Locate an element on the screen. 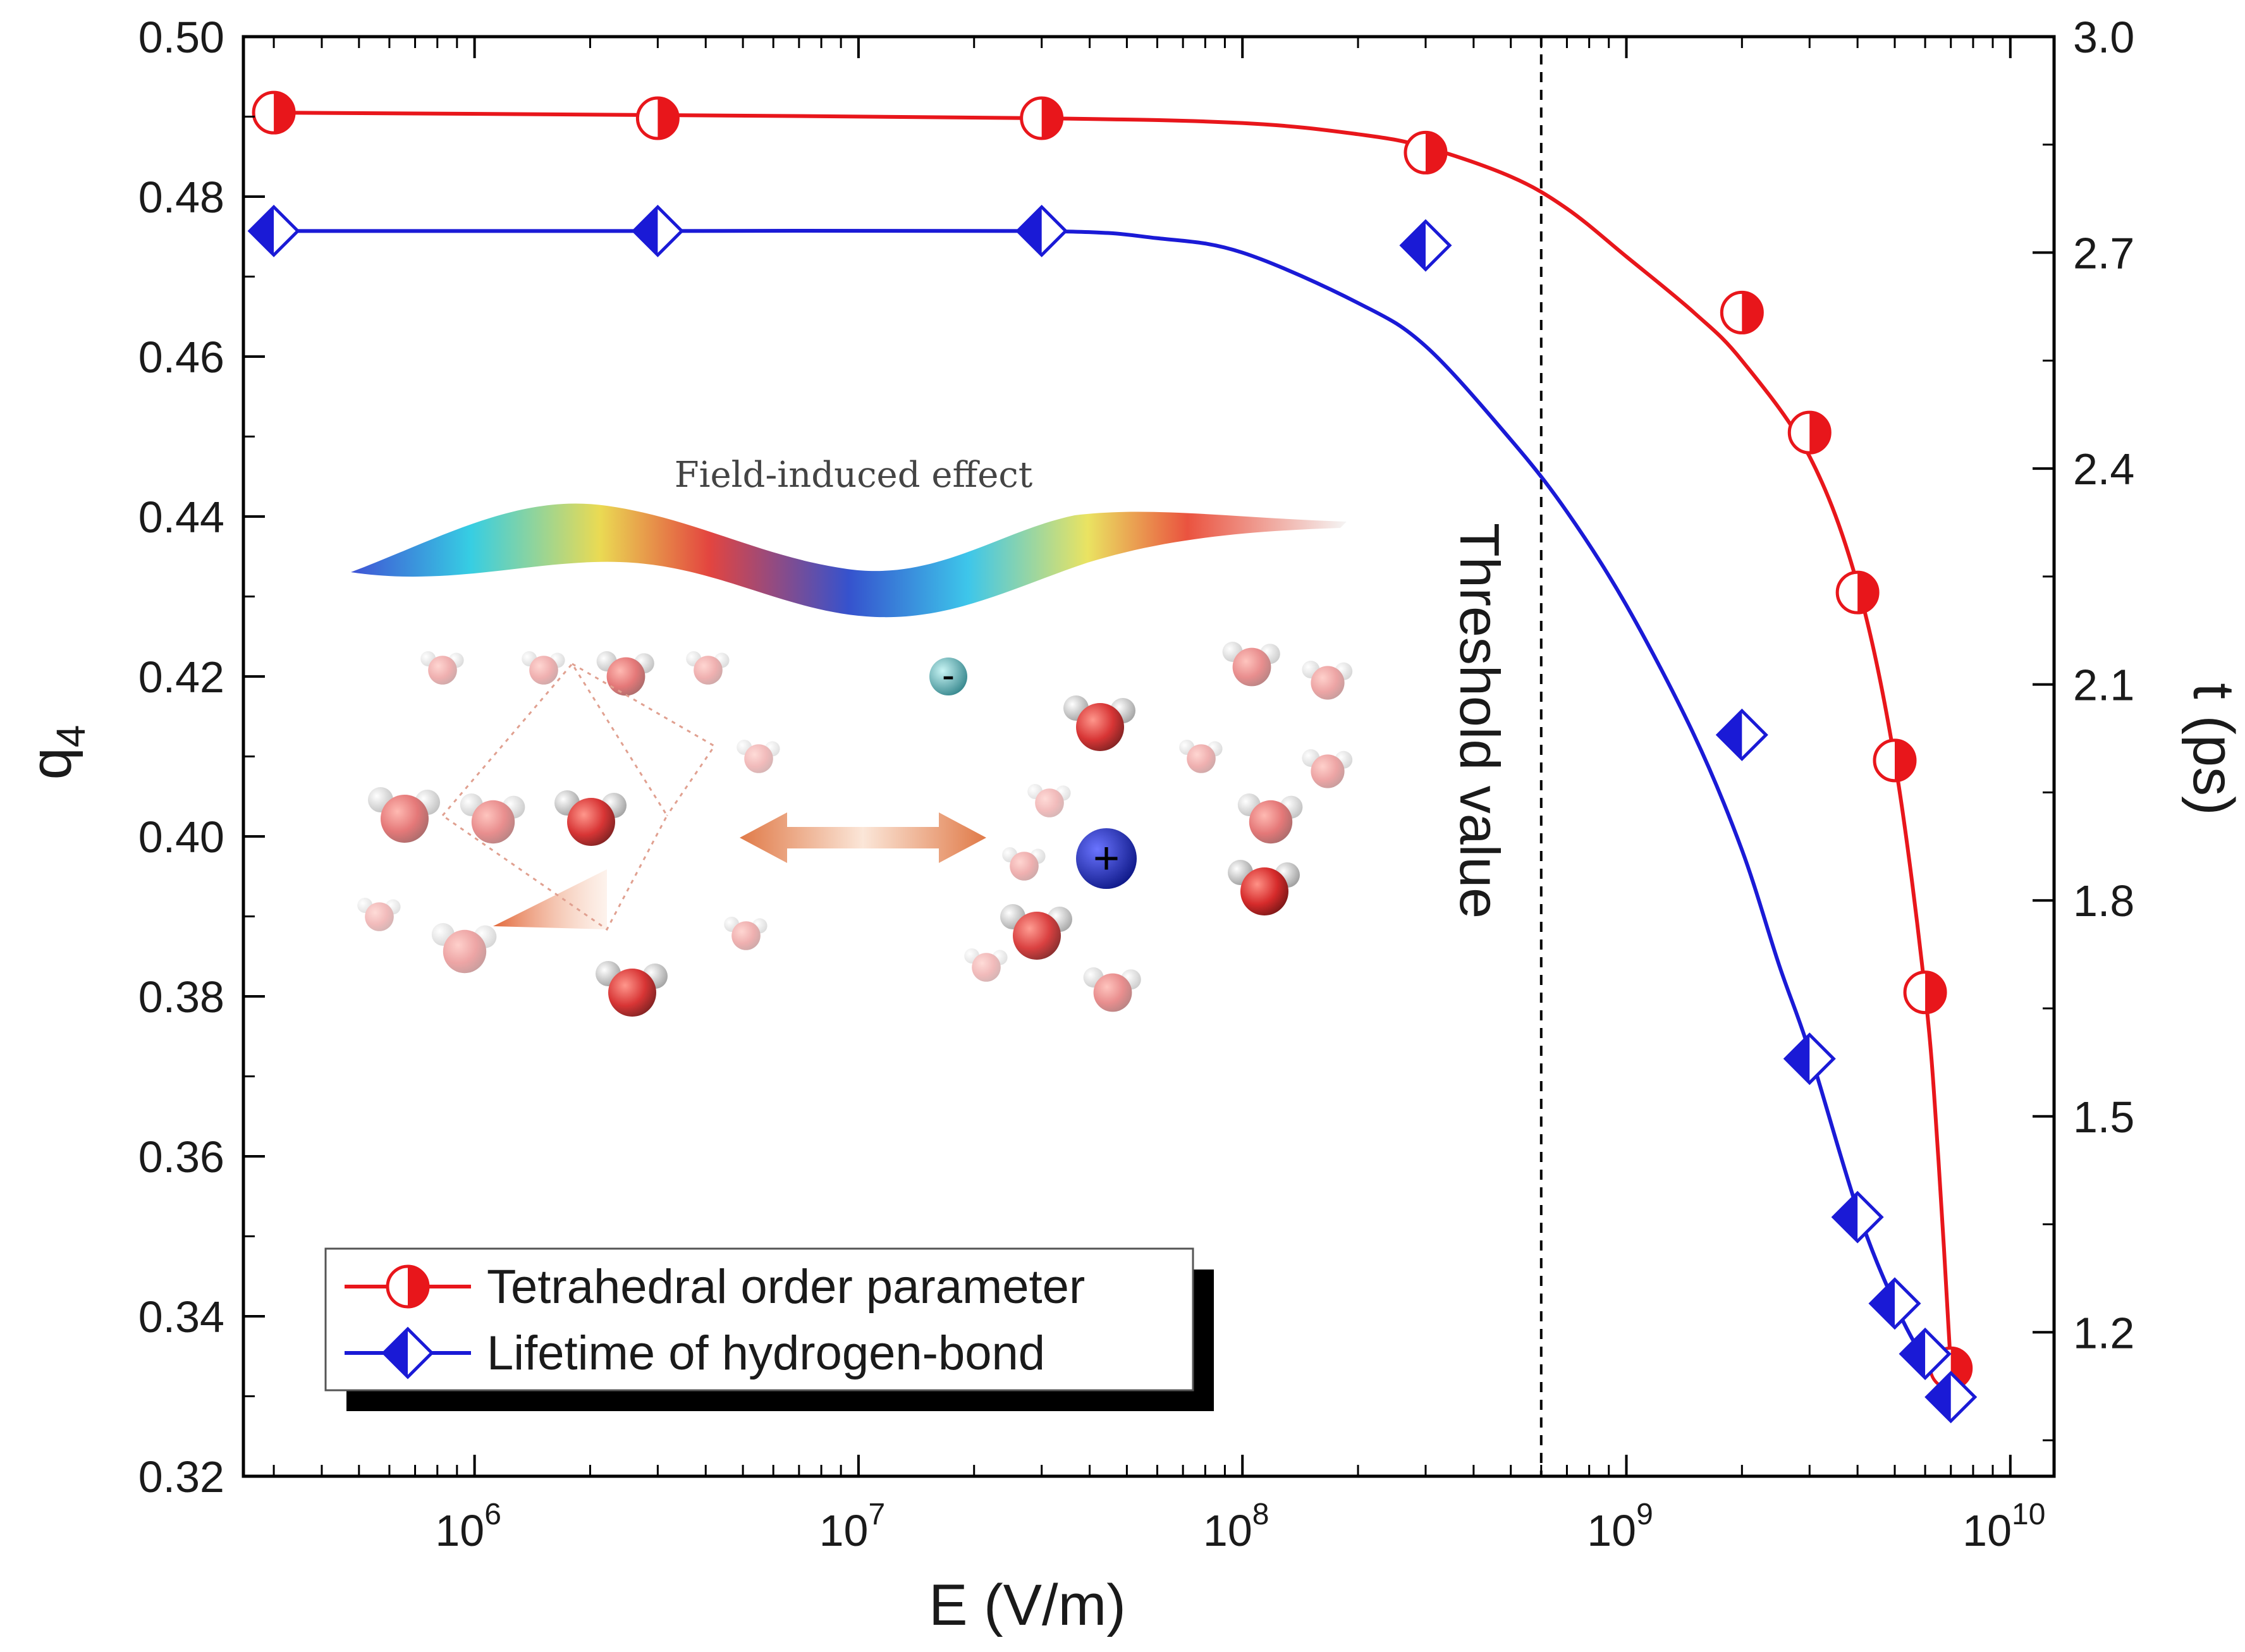  tetrahedron-cone is located at coordinates (578, 796).